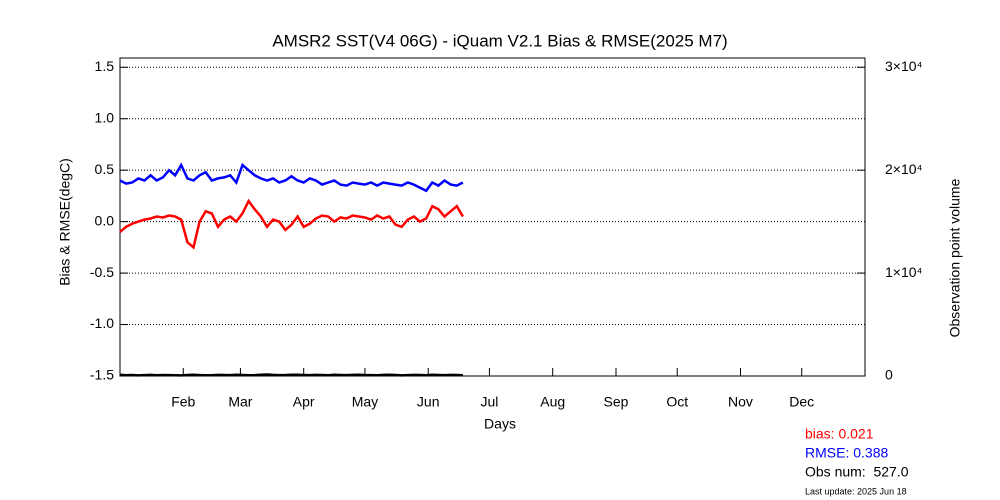 This screenshot has height=500, width=1000. What do you see at coordinates (102, 272) in the screenshot?
I see `y-tick-label: -0.5` at bounding box center [102, 272].